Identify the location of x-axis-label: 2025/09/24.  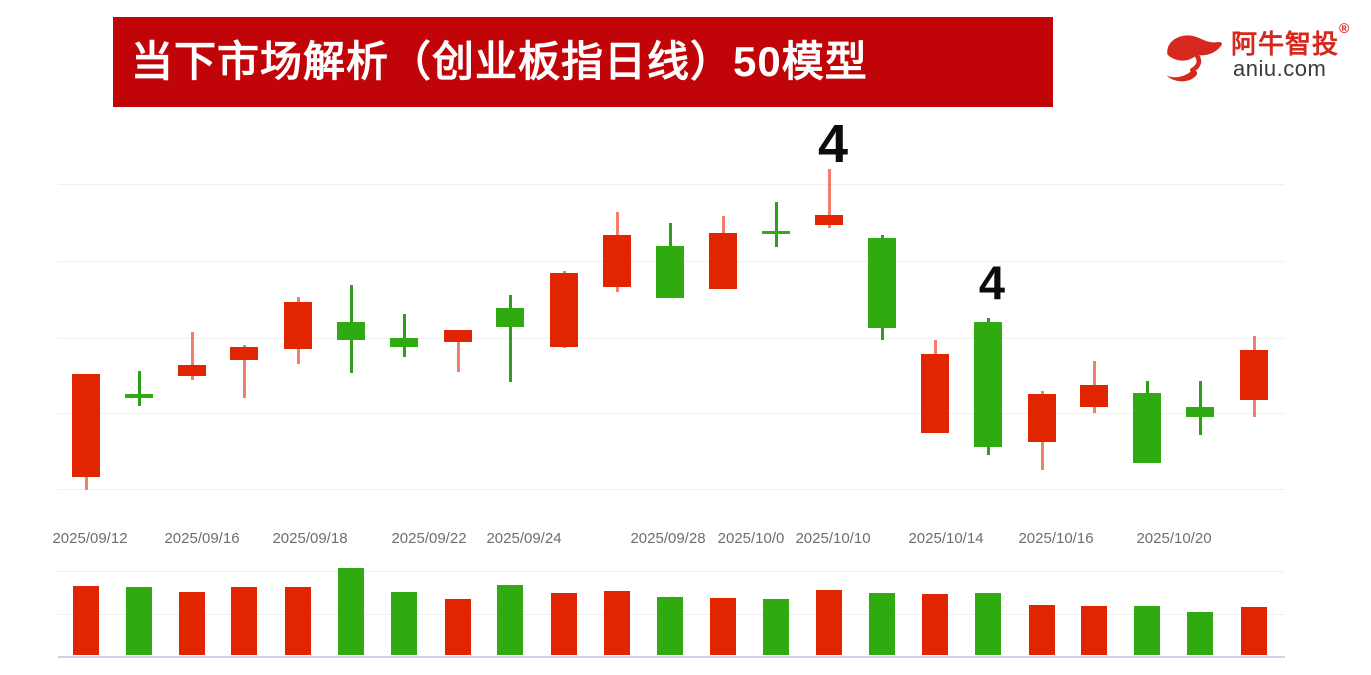
(524, 538).